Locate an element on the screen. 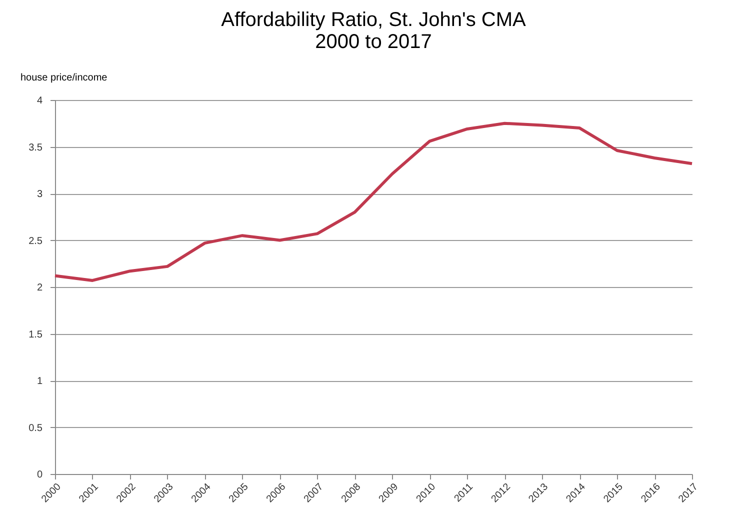 The image size is (735, 520). y-tick-label: 1 is located at coordinates (39, 381).